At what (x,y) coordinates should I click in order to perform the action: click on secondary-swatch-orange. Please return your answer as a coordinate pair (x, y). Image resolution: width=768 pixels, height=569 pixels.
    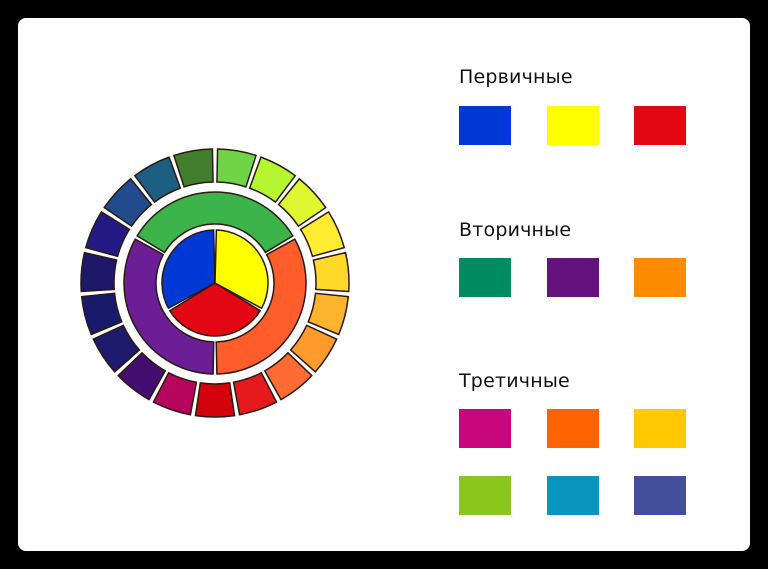
    Looking at the image, I should click on (660, 277).